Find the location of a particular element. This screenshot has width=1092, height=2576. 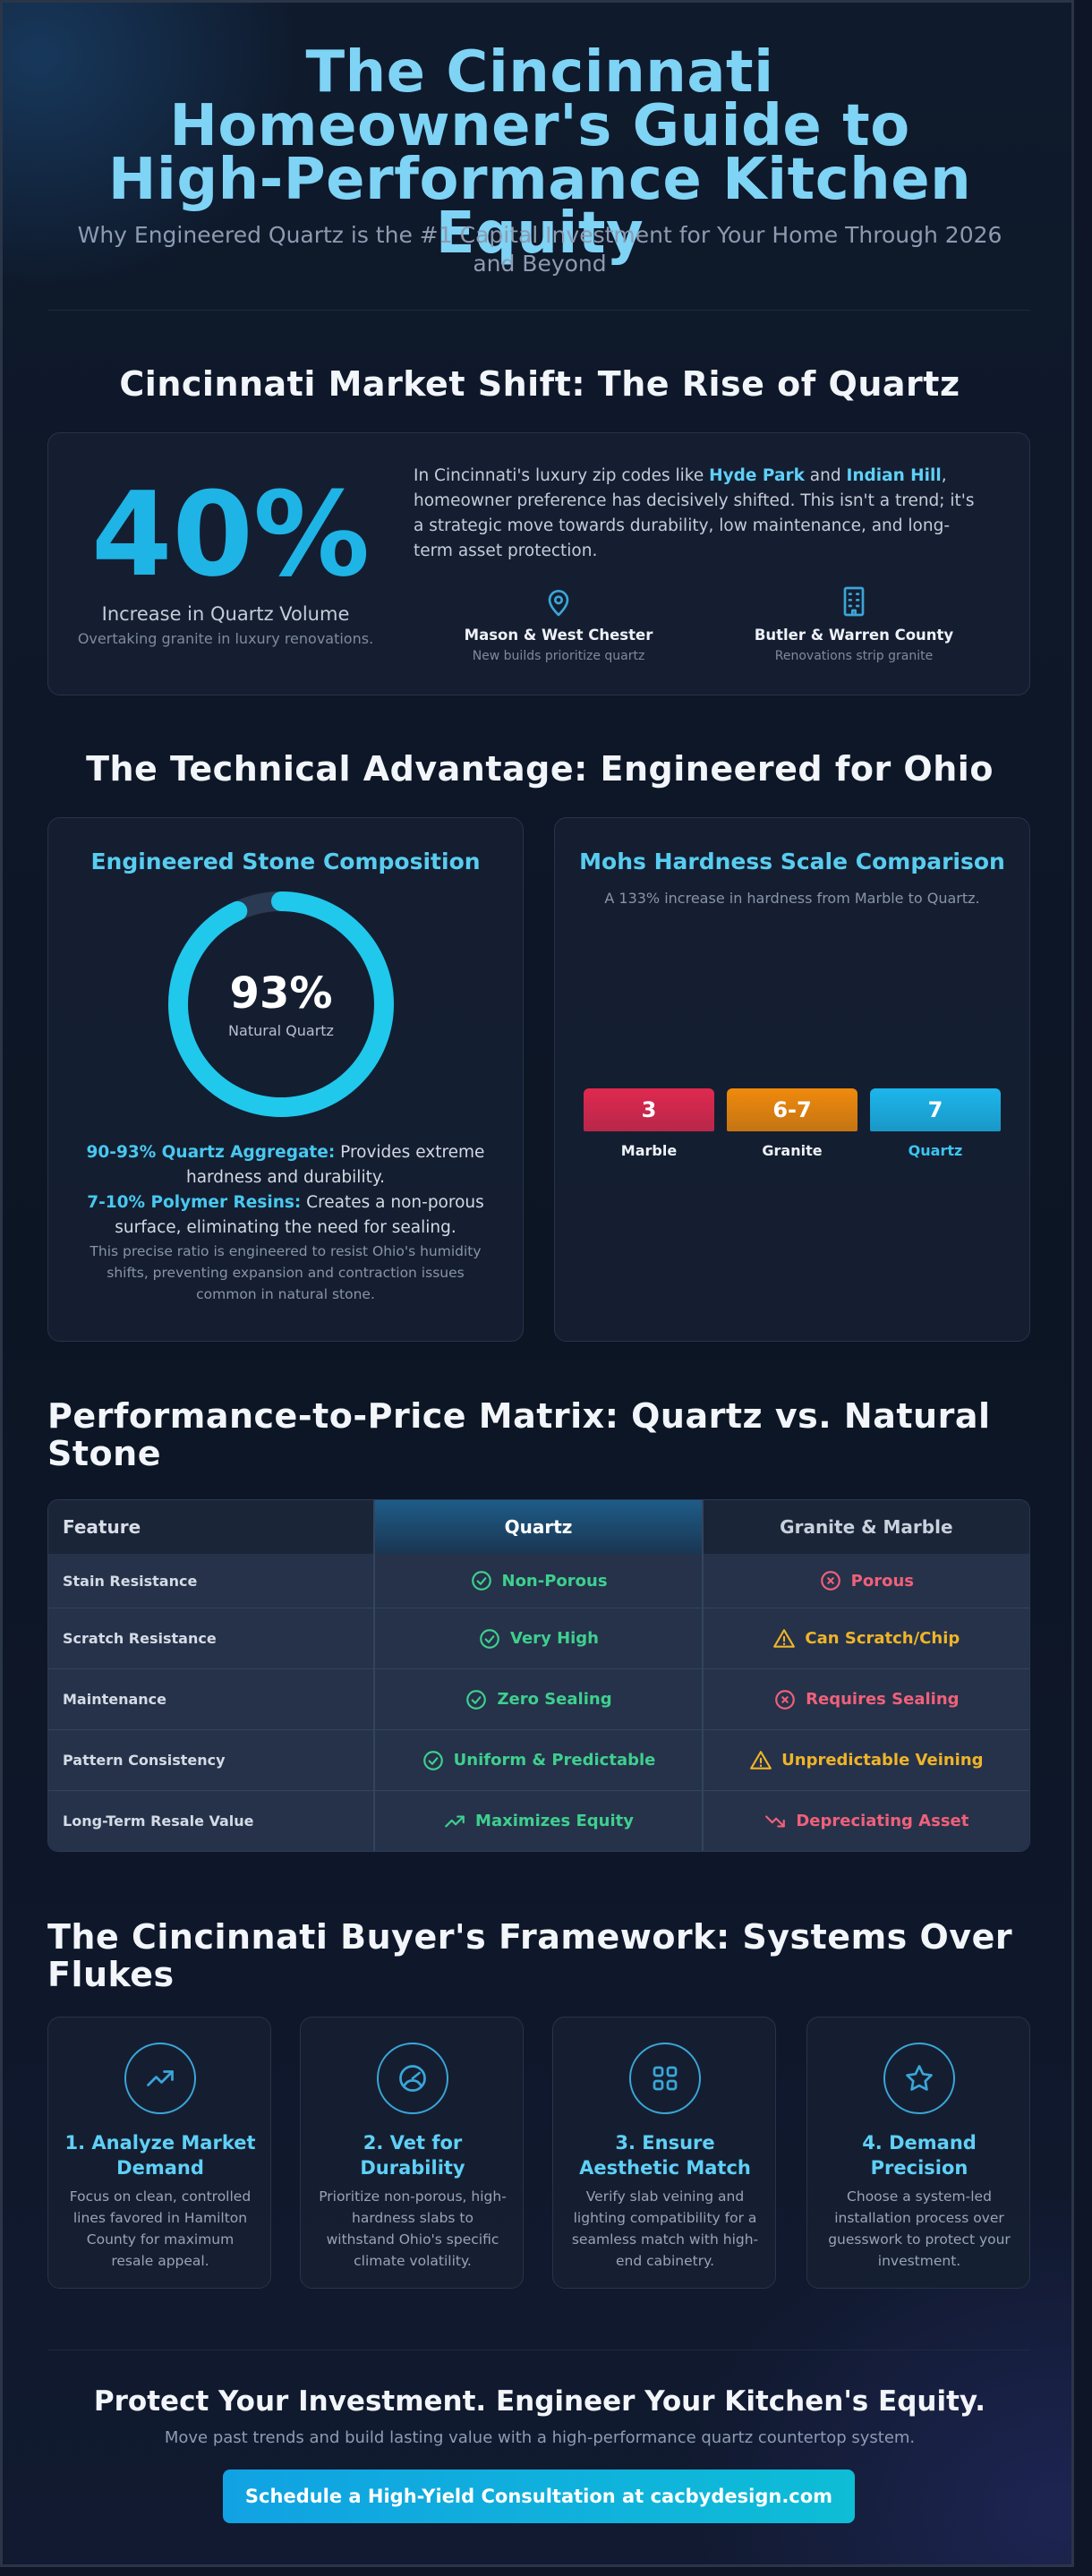

donut-quartz-arc is located at coordinates (281, 1004).